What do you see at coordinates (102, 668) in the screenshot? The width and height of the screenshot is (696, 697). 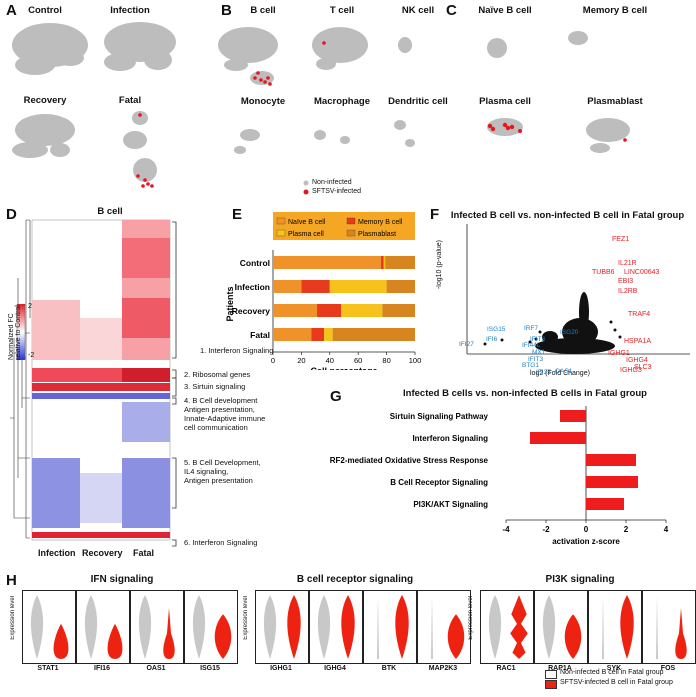 I see `violin-gene-label: IFI16` at bounding box center [102, 668].